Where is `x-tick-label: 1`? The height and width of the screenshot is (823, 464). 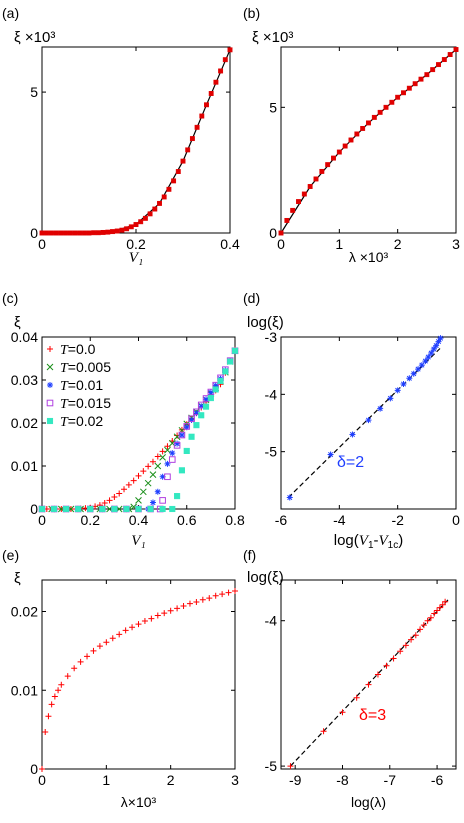
x-tick-label: 1 is located at coordinates (106, 780).